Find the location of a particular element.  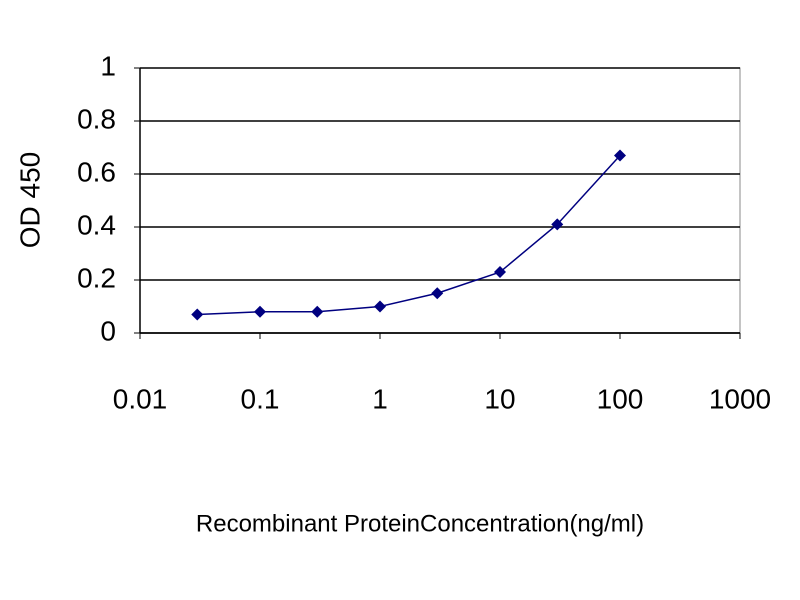

y-tick-label: 0.6 is located at coordinates (96, 171).